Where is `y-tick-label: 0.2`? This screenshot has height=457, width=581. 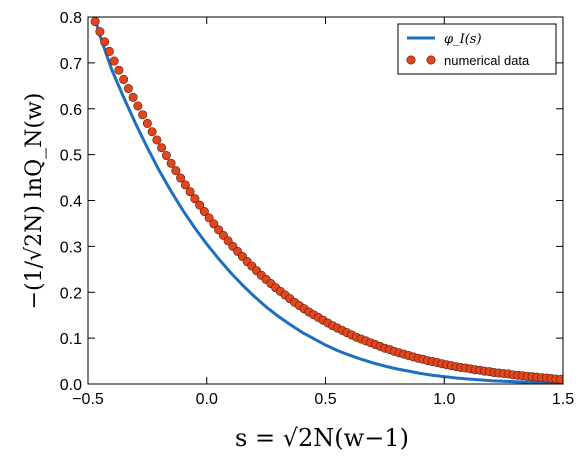
y-tick-label: 0.2 is located at coordinates (71, 293).